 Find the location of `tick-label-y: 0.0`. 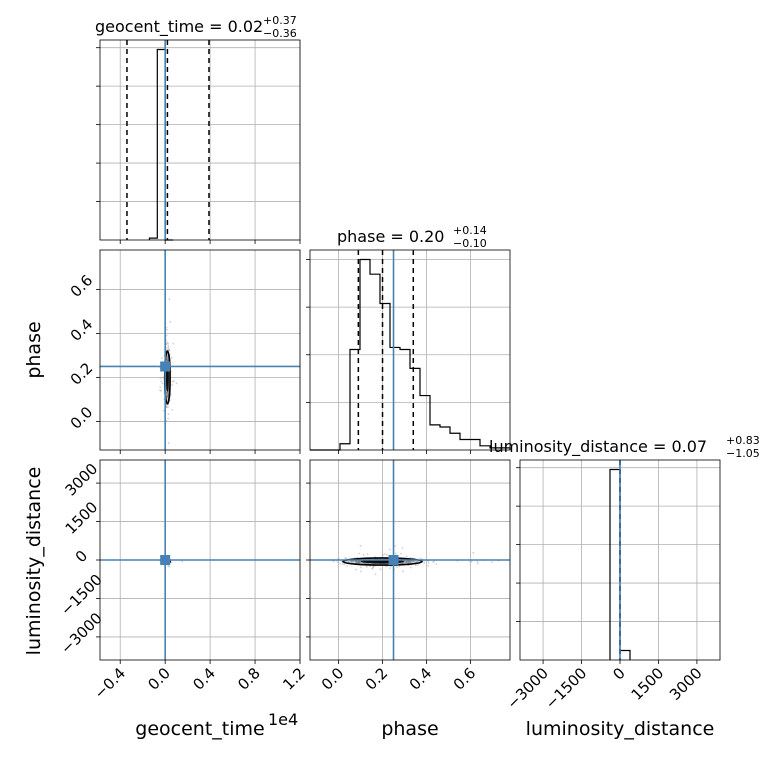

tick-label-y: 0.0 is located at coordinates (82, 418).